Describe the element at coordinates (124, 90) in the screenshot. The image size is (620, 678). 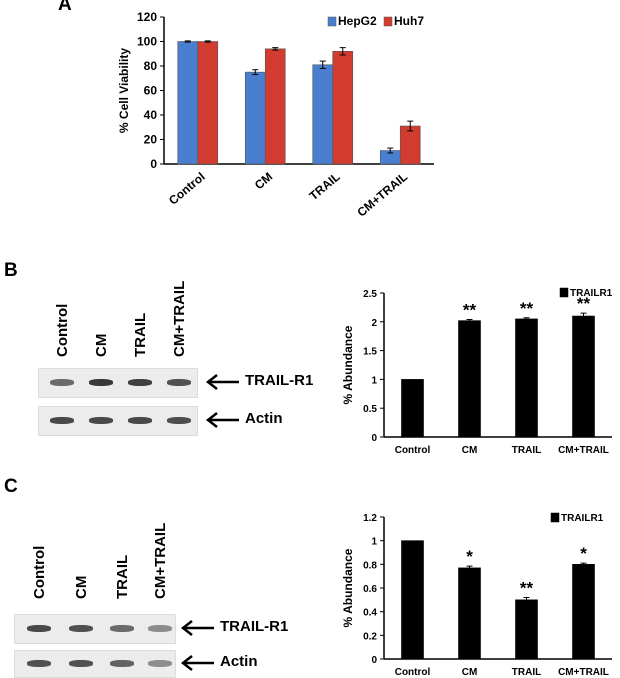
I see `y-axis-title: % Cell Viability` at that location.